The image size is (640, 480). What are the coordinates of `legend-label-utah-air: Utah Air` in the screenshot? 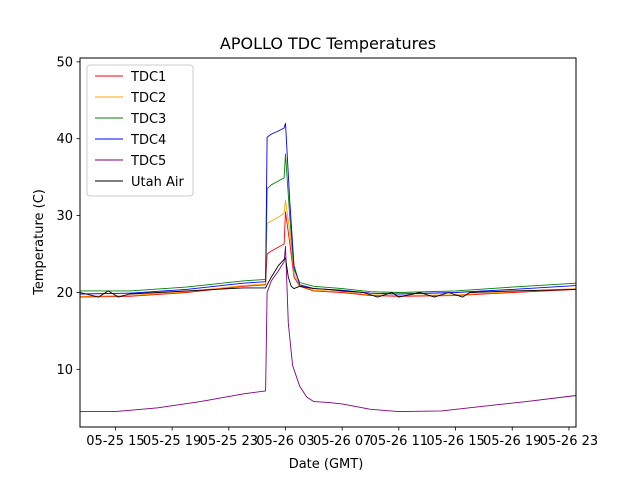 It's located at (157, 182).